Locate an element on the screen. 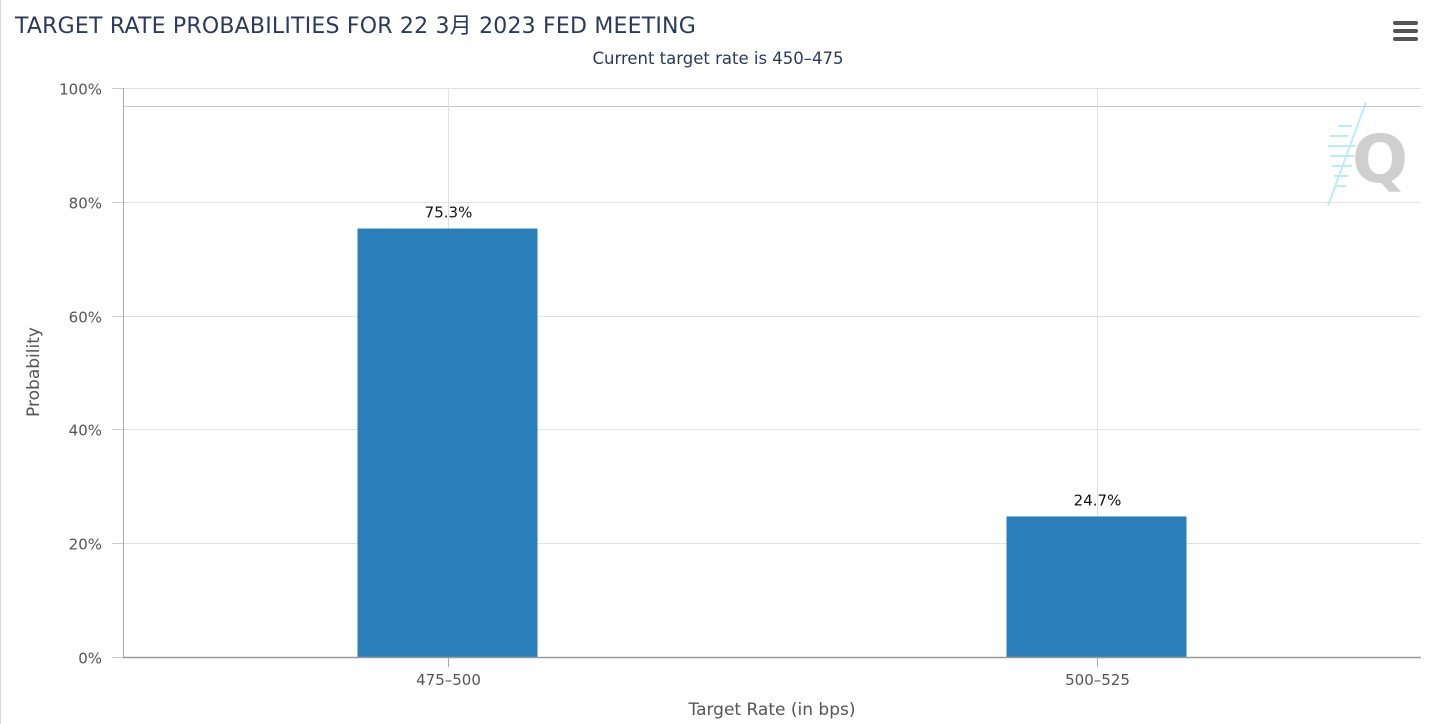 This screenshot has width=1430, height=724. y-tick-label: 40% is located at coordinates (85, 431).